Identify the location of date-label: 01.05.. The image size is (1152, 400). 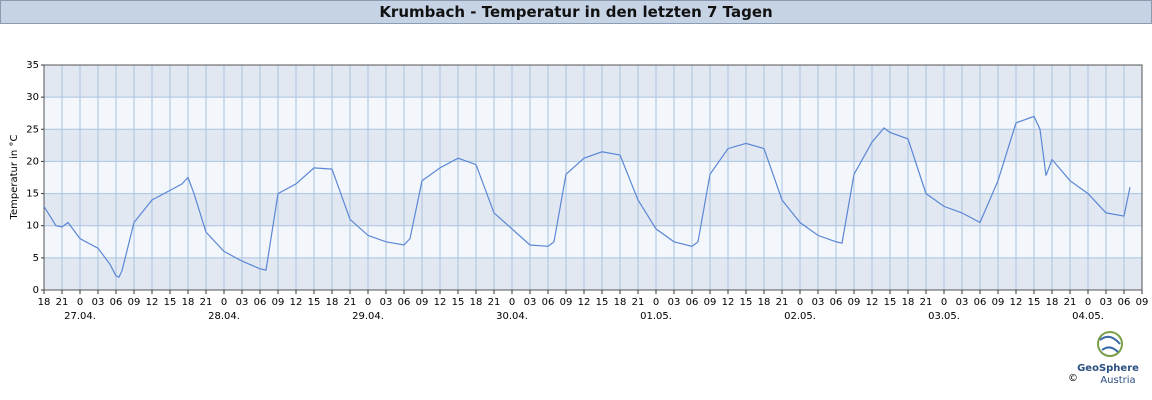
(656, 316).